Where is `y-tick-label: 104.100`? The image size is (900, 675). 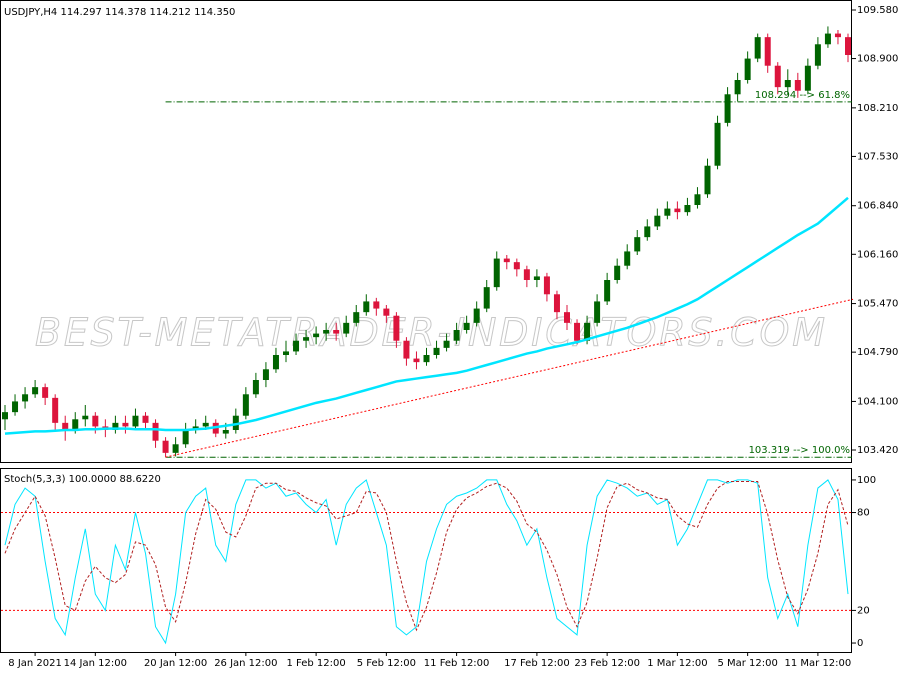
y-tick-label: 104.100 is located at coordinates (877, 401).